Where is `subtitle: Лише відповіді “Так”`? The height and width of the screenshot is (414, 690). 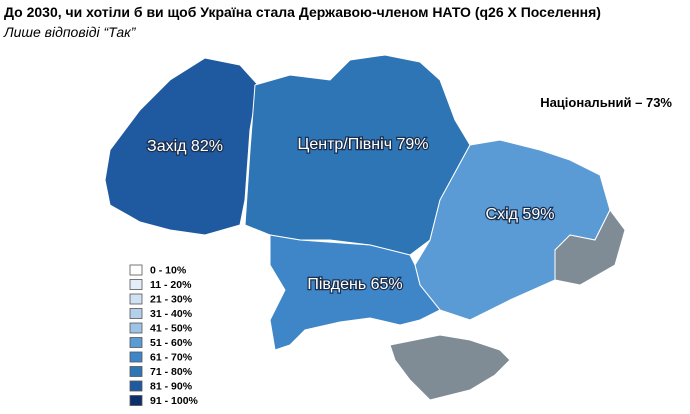
subtitle: Лише відповіді “Так” is located at coordinates (70, 32).